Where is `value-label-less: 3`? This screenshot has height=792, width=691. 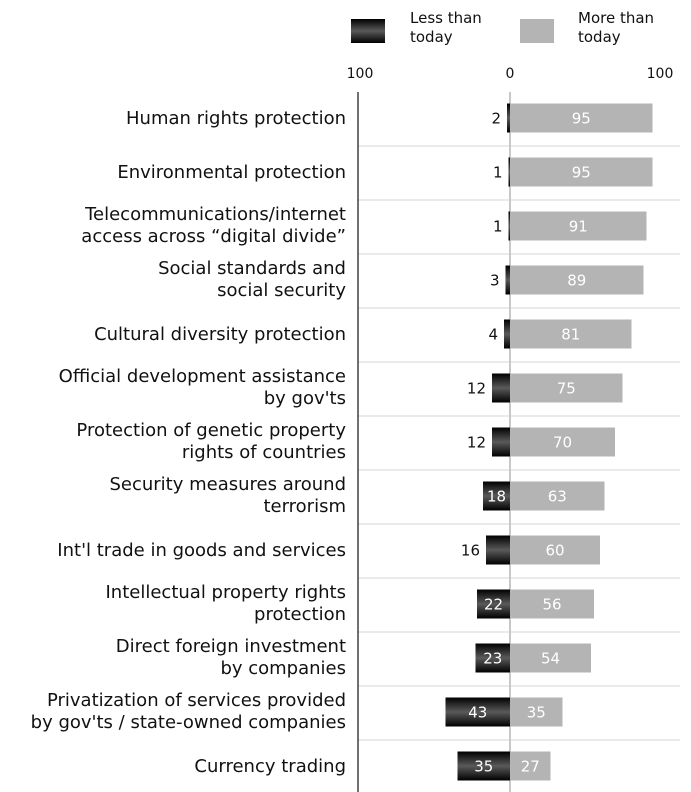 value-label-less: 3 is located at coordinates (495, 281).